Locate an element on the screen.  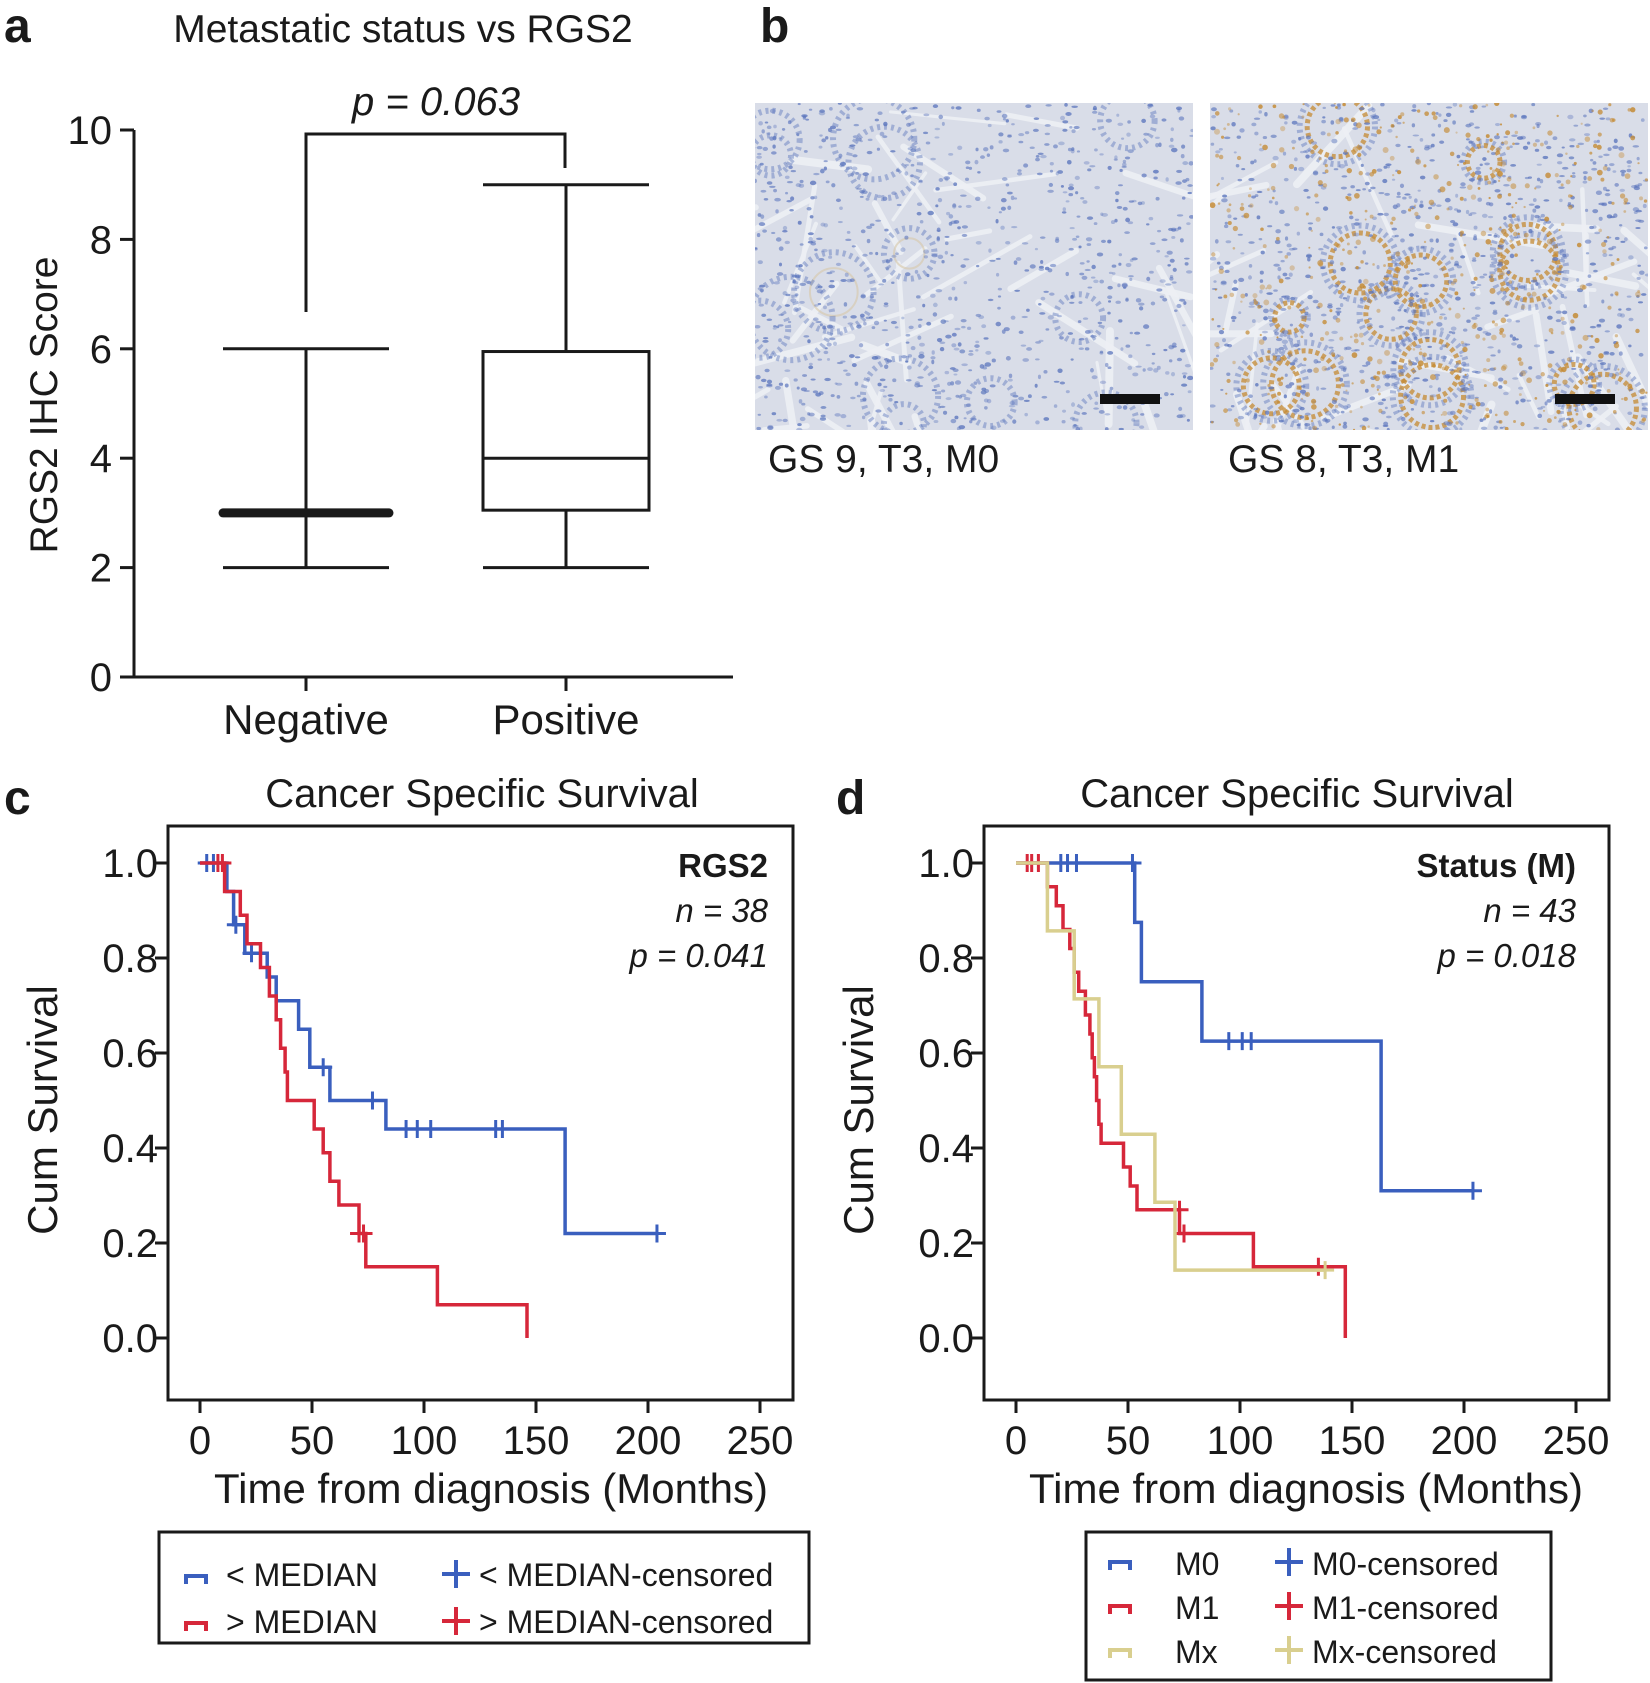
y-tick-label: 0.4 is located at coordinates (946, 1149).